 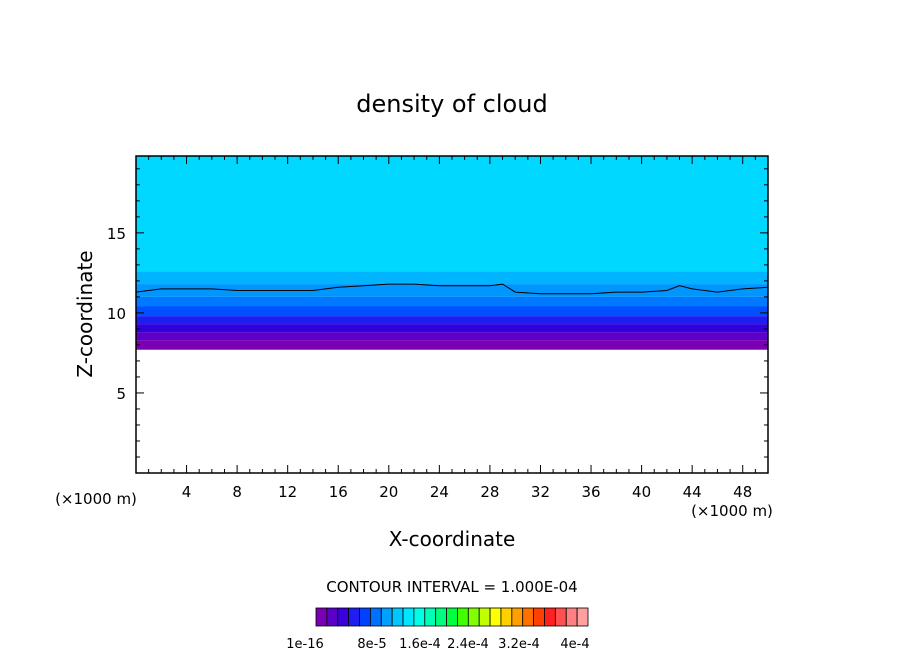 I want to click on colorbar-label: 4e-4, so click(x=574, y=644).